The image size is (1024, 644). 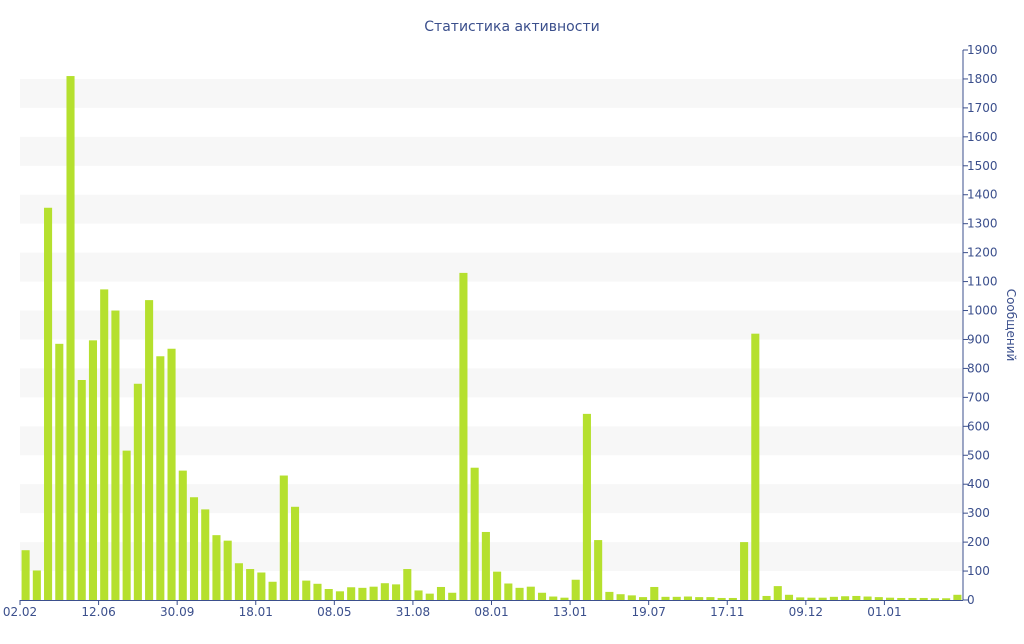 I want to click on y-tick-label: 1200, so click(x=982, y=253).